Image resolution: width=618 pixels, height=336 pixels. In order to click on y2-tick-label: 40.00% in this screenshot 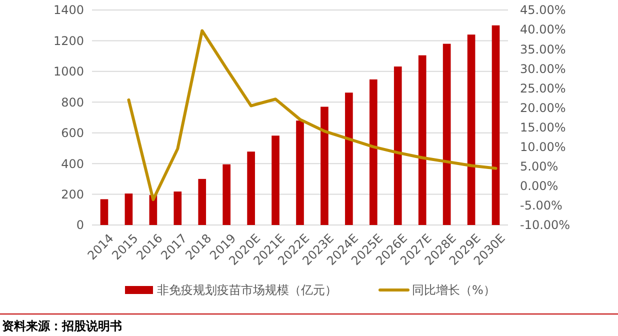, I will do `click(543, 29)`.